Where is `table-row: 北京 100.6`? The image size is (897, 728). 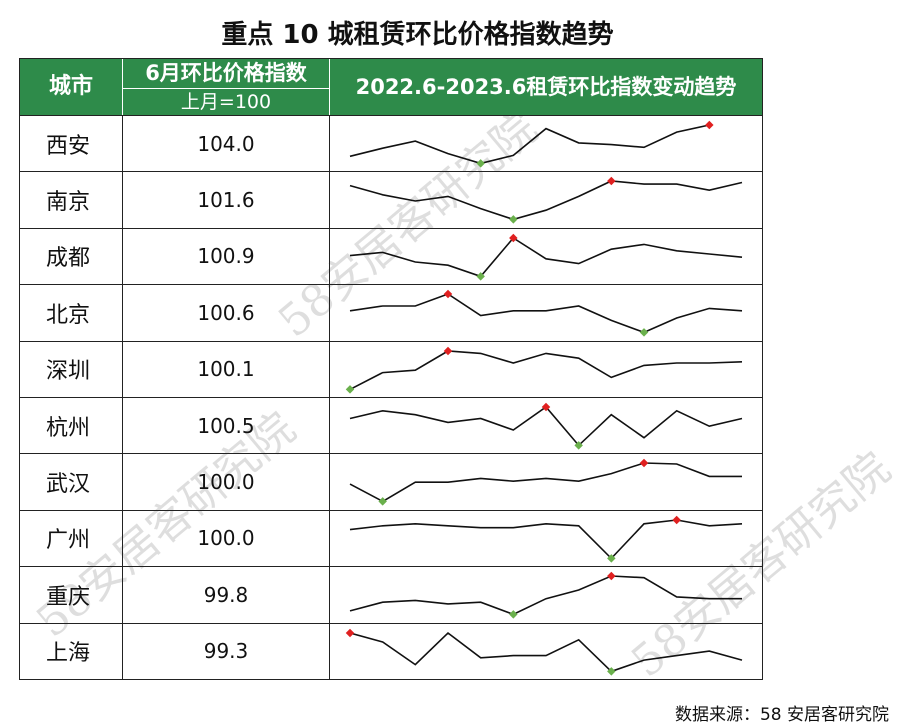 table-row: 北京 100.6 is located at coordinates (391, 312).